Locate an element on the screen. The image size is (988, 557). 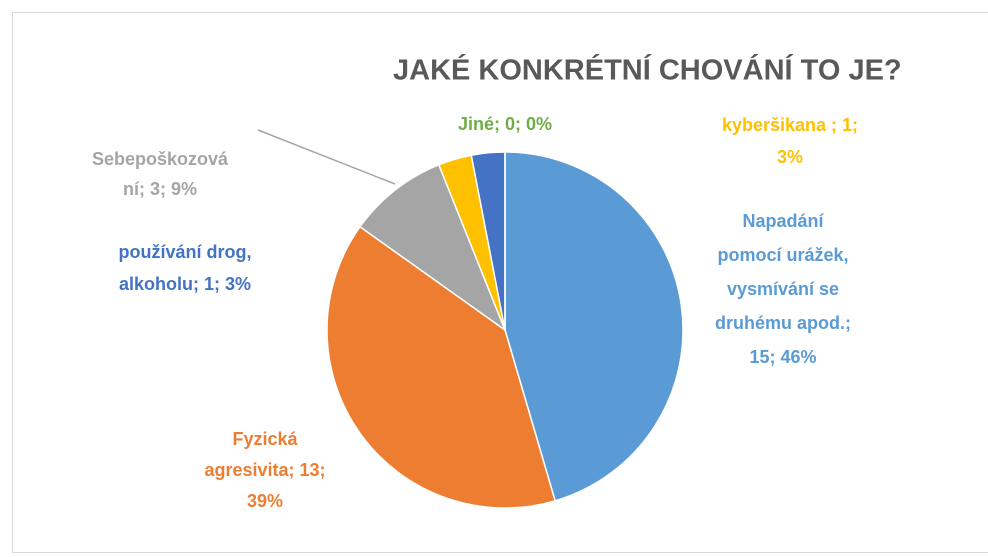
data-label: agresivita; 13; is located at coordinates (264, 470).